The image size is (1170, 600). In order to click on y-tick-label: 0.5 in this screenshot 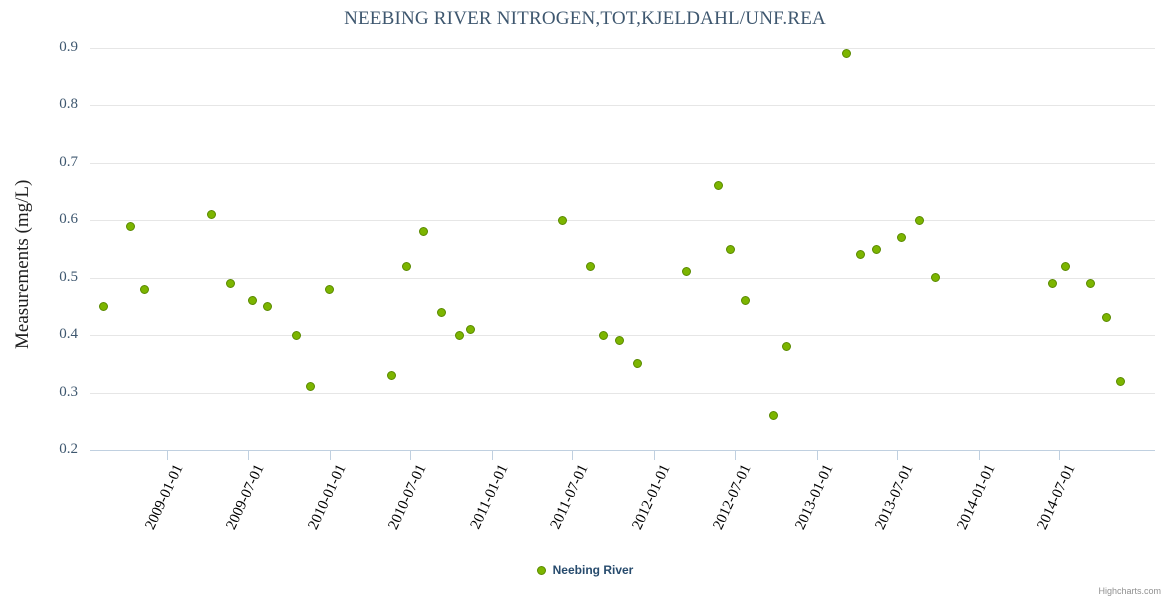, I will do `click(68, 276)`.